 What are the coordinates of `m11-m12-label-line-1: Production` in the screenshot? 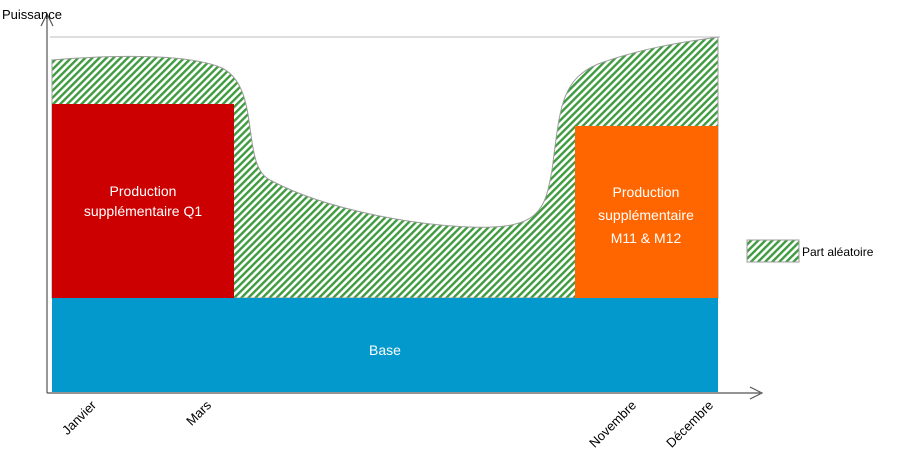 It's located at (646, 192).